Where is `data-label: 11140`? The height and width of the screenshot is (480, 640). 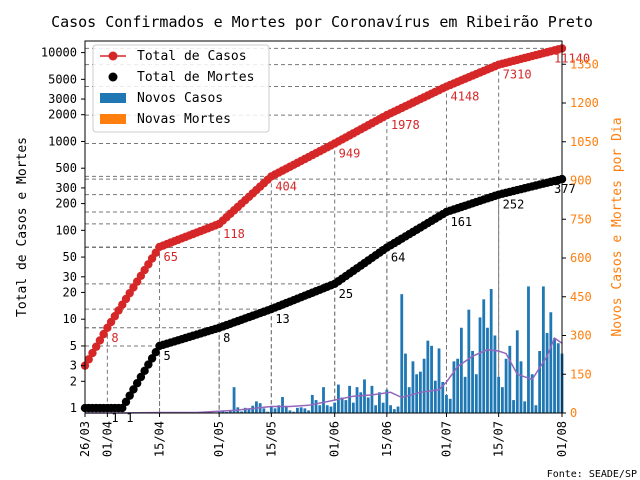
data-label: 11140 is located at coordinates (572, 58).